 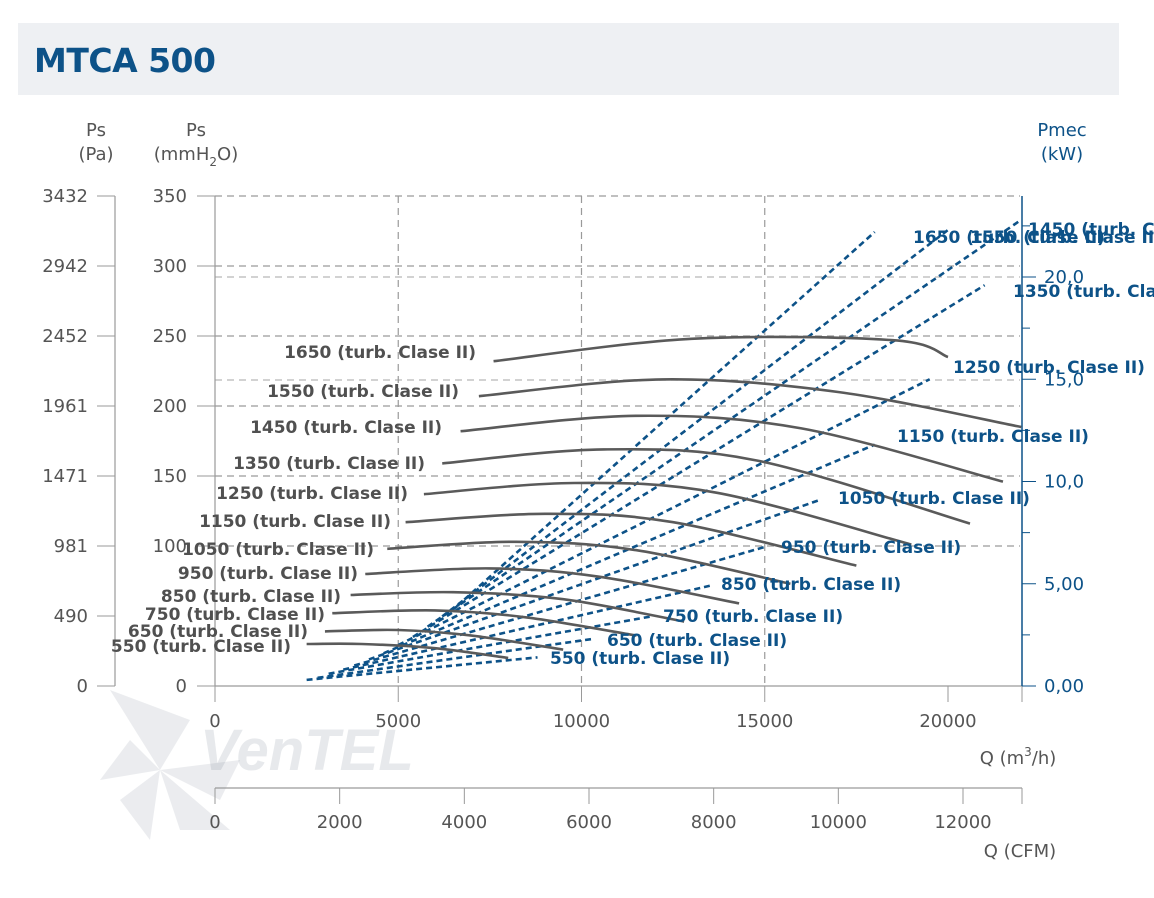 I want to click on power-curve-label: 750 (turb. Clase II), so click(x=753, y=617).